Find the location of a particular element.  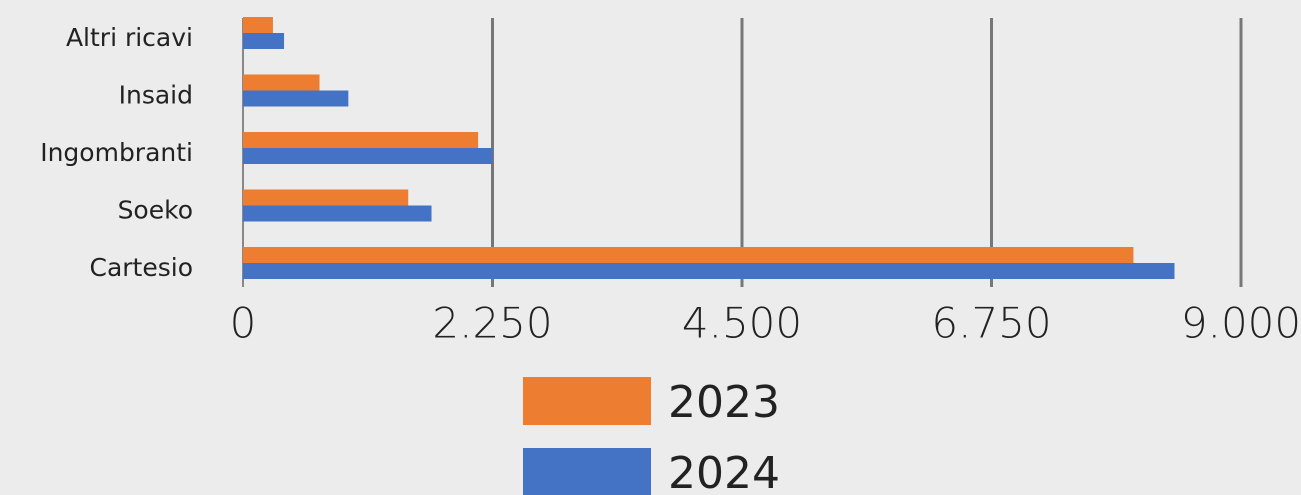

x-tick-label: 4.500 is located at coordinates (742, 323).